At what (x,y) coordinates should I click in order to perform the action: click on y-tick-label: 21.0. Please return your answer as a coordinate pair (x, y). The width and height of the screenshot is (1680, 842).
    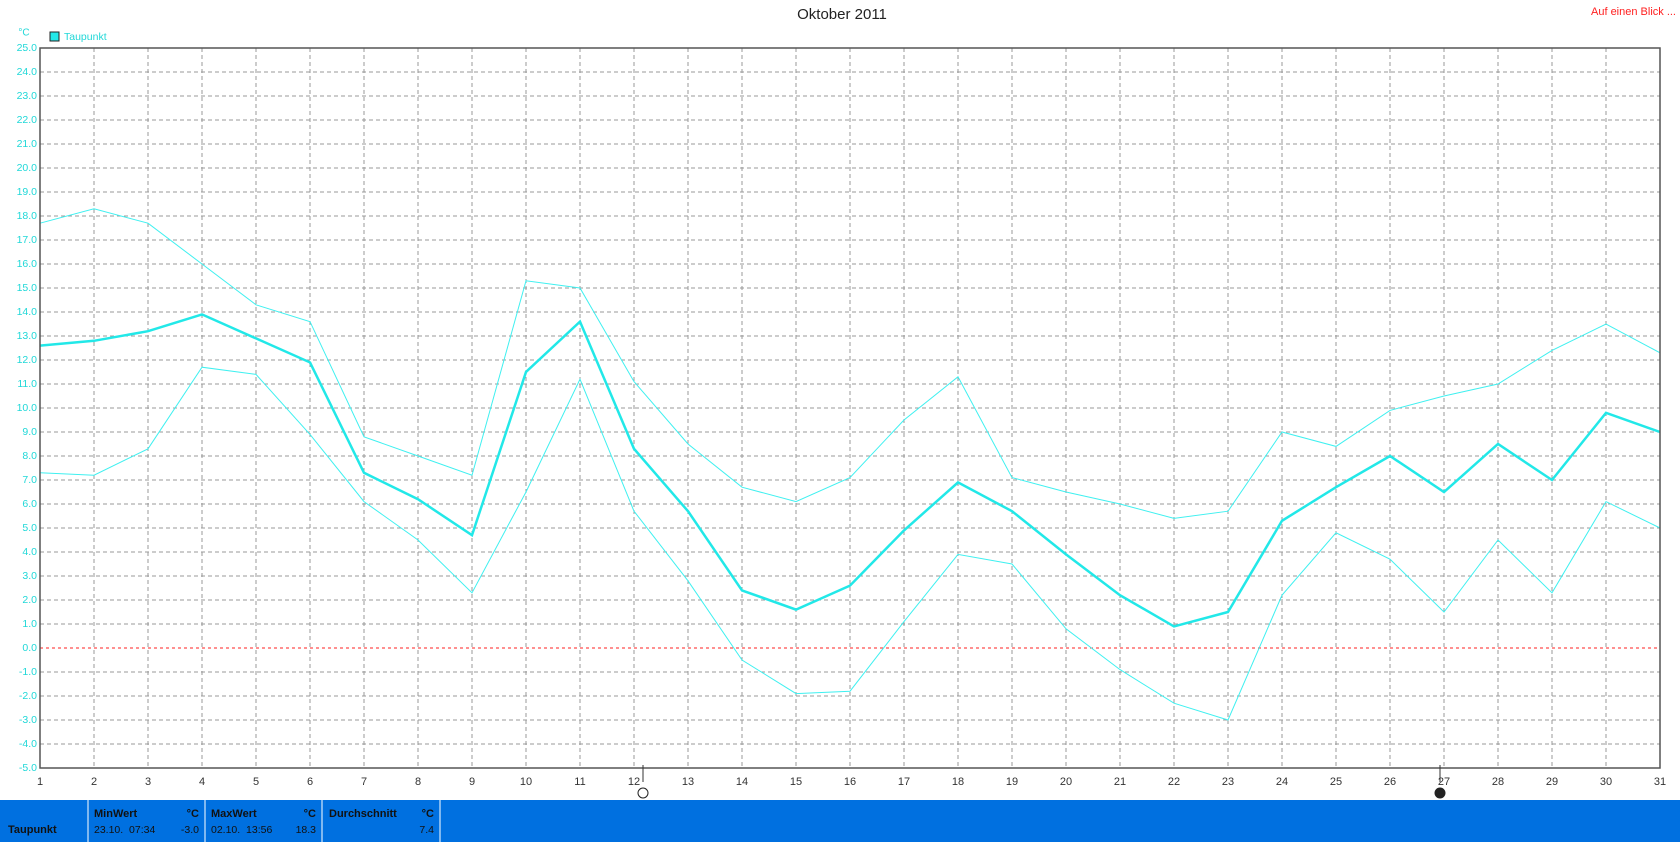
    Looking at the image, I should click on (27, 144).